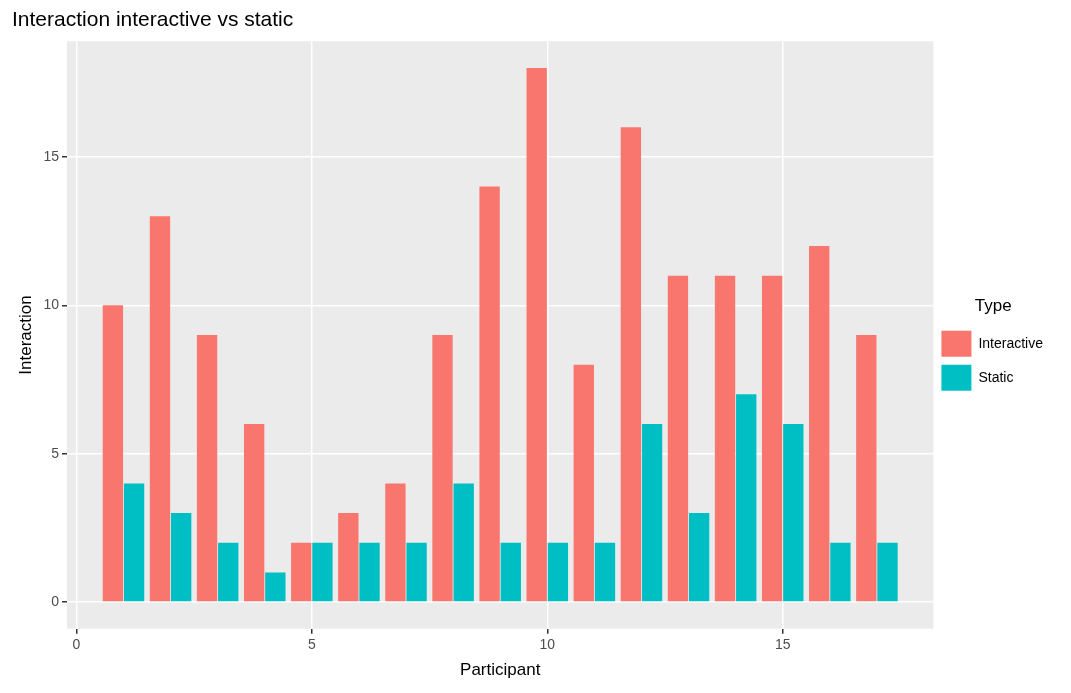  Describe the element at coordinates (55, 452) in the screenshot. I see `y-tick-label: 5` at that location.